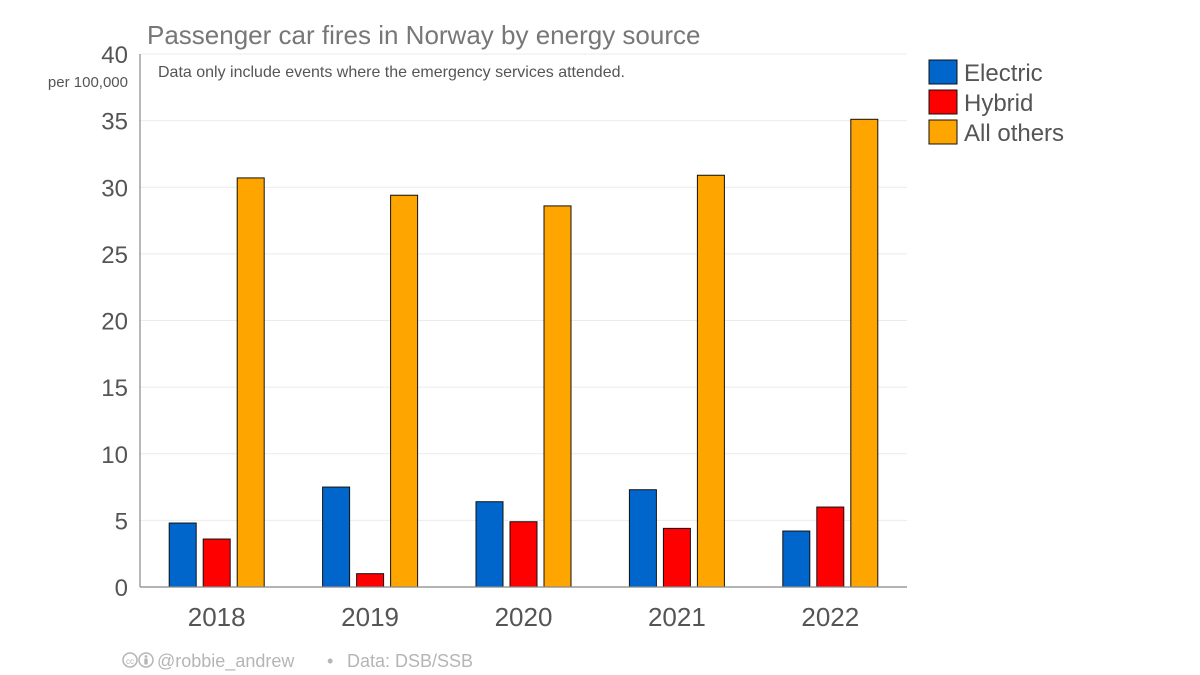 The width and height of the screenshot is (1200, 675). Describe the element at coordinates (830, 547) in the screenshot. I see `bar-hybrid-2022` at that location.